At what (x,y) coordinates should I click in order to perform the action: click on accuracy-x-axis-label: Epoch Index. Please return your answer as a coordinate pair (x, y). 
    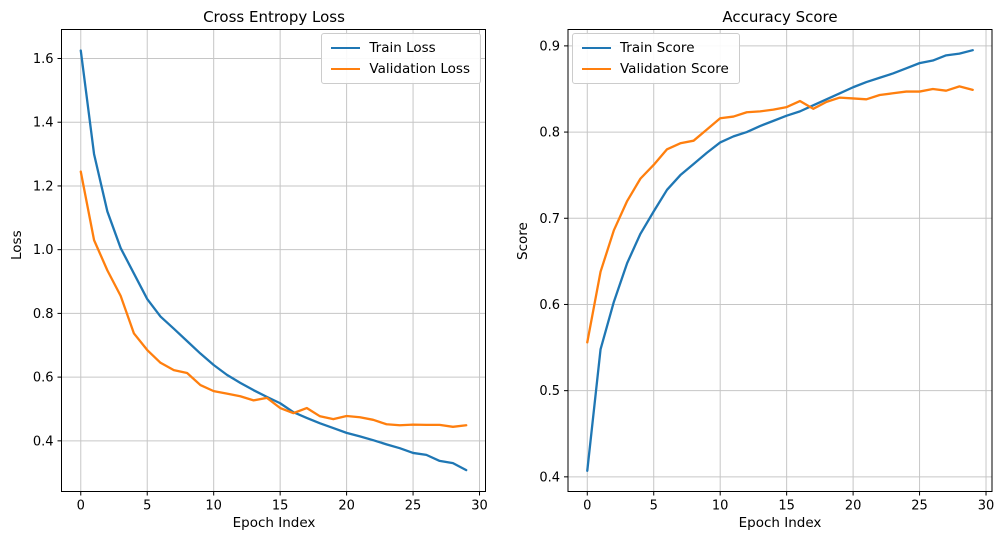
    Looking at the image, I should click on (780, 523).